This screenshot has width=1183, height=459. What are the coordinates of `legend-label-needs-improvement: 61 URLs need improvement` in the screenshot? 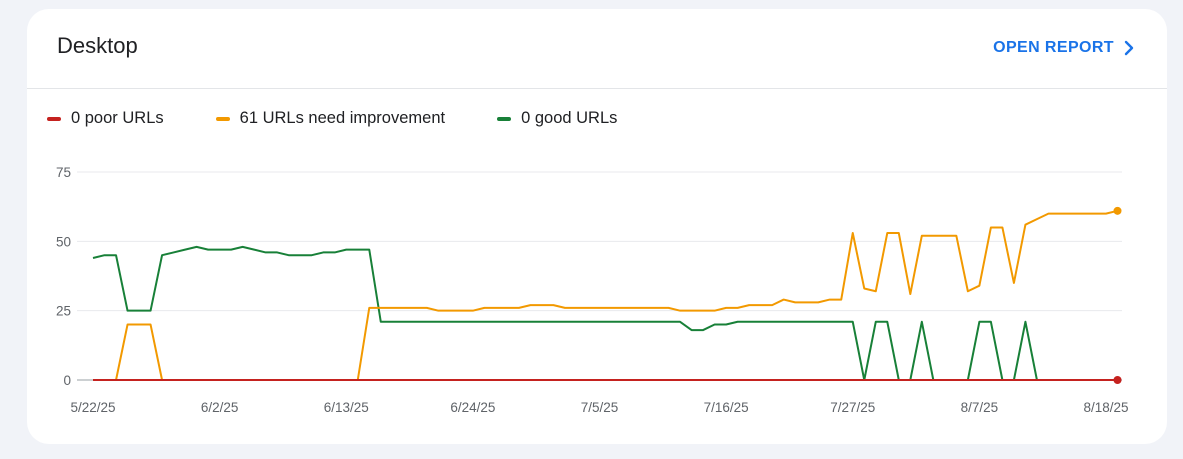 It's located at (342, 118).